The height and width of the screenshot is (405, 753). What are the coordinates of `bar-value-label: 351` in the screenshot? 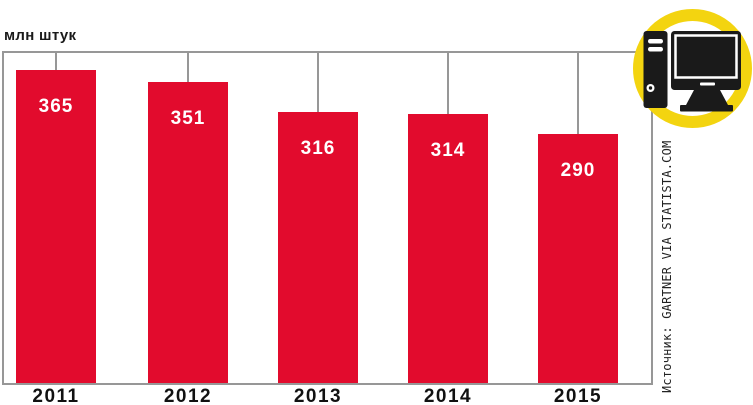 It's located at (188, 118).